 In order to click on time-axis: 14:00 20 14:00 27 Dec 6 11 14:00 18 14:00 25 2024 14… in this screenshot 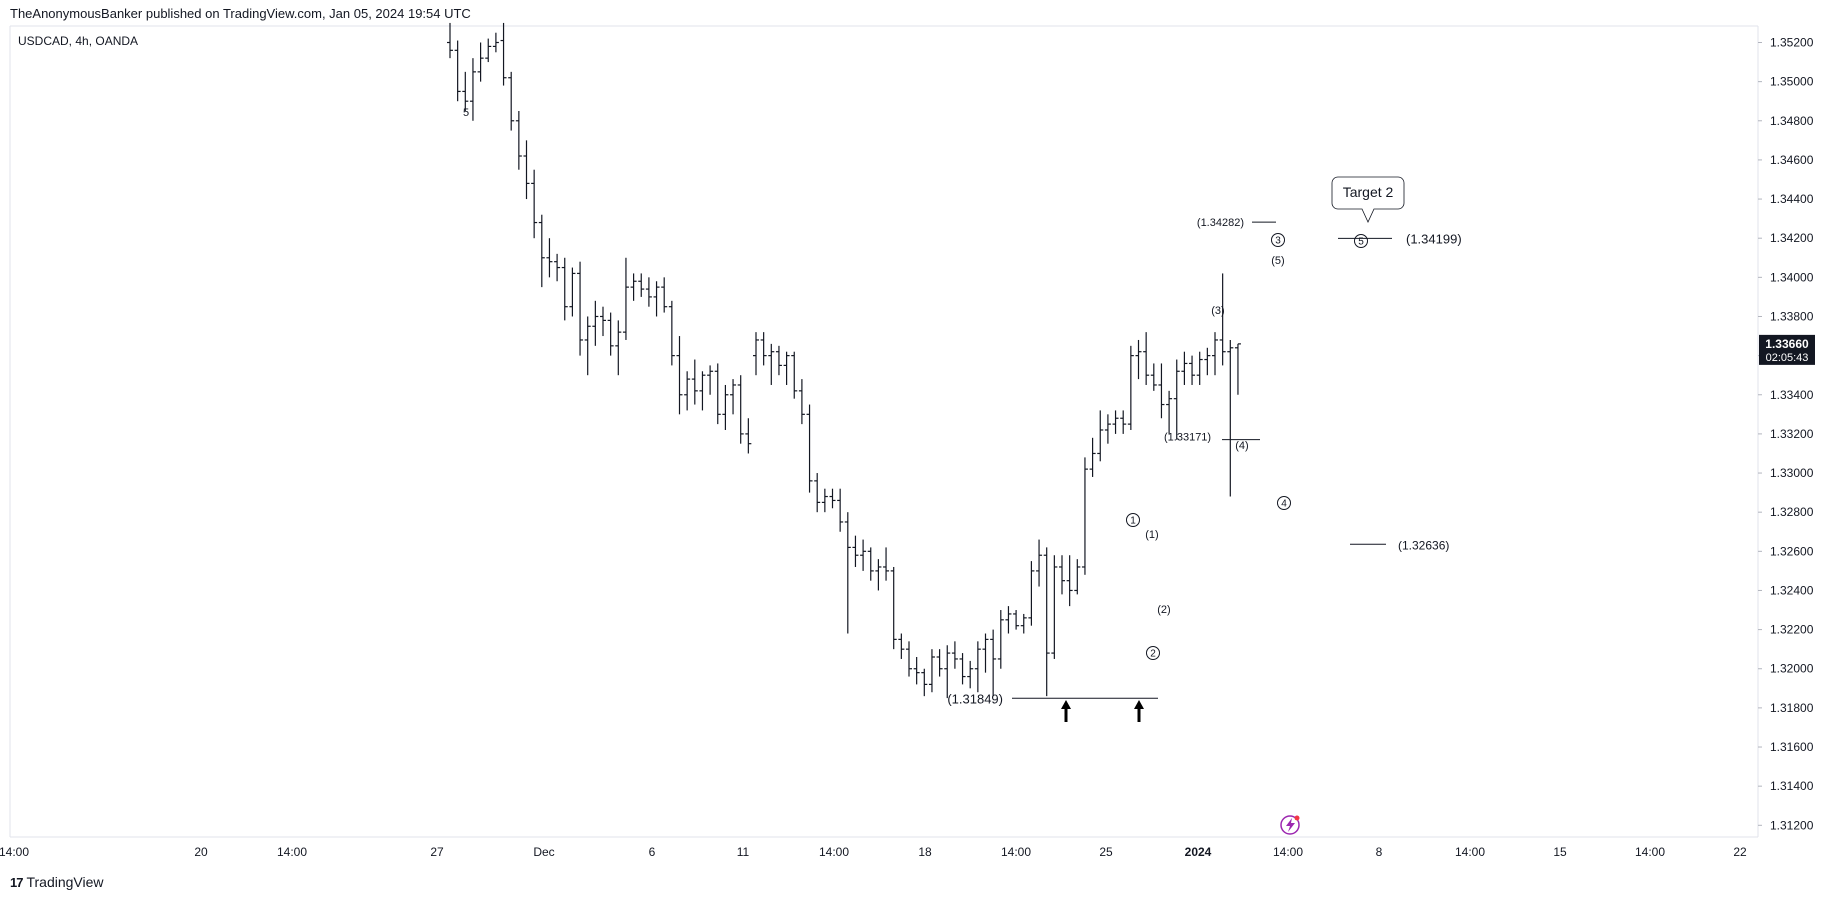, I will do `click(873, 852)`.